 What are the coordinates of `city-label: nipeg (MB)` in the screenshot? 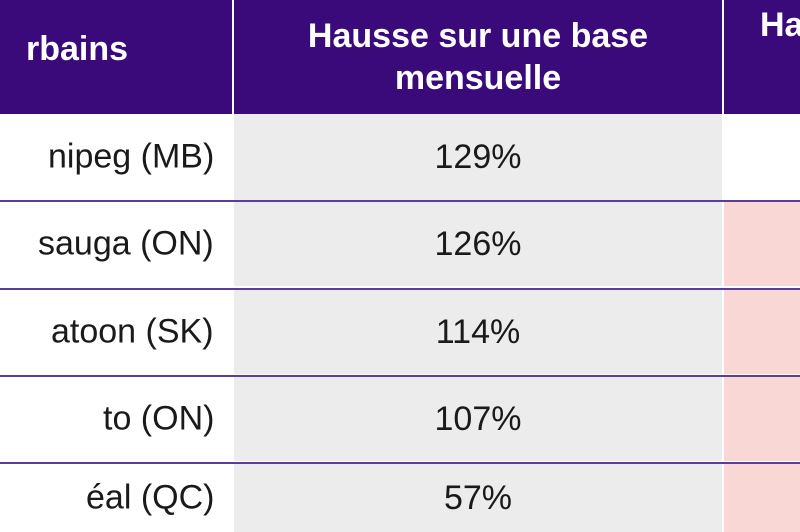 It's located at (131, 156).